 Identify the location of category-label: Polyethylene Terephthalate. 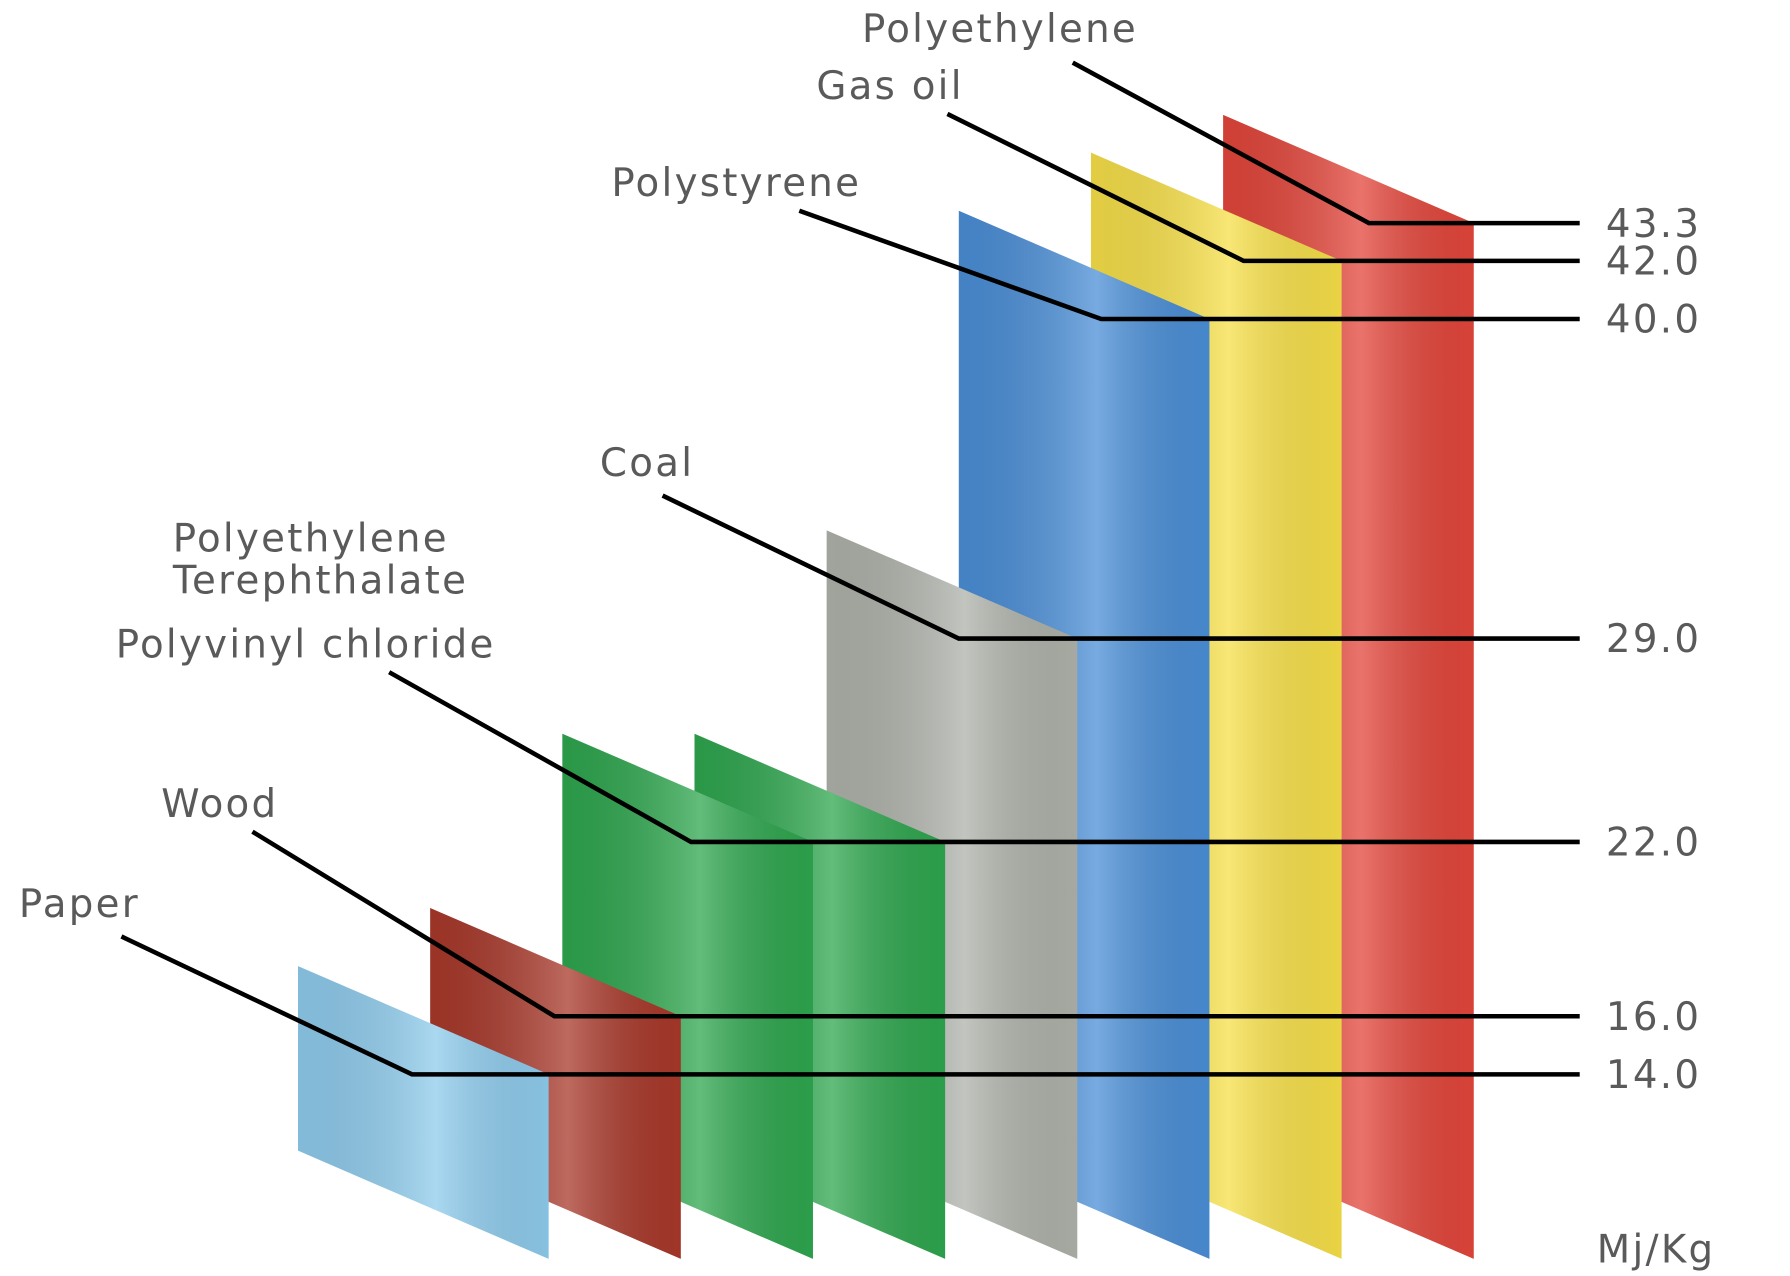
(320, 561).